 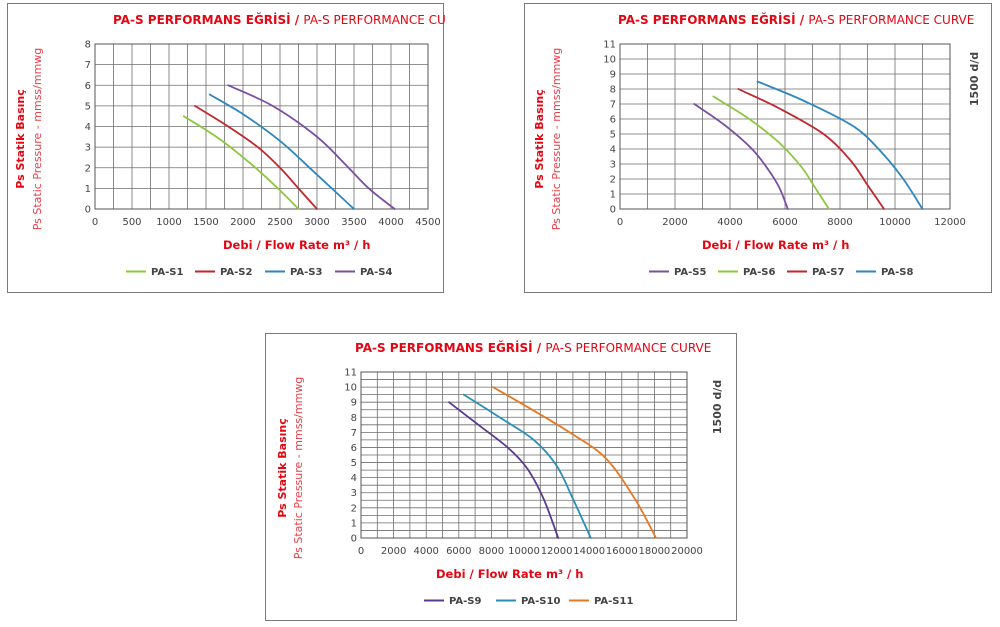 I want to click on series-line-pa-s7, so click(x=811, y=149).